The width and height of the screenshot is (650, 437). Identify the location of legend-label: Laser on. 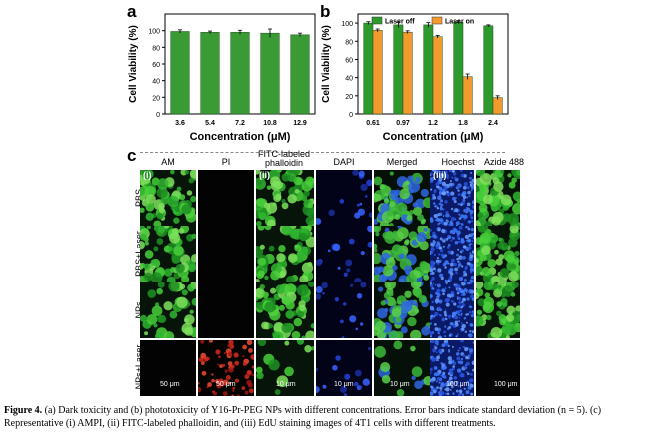
(459, 22).